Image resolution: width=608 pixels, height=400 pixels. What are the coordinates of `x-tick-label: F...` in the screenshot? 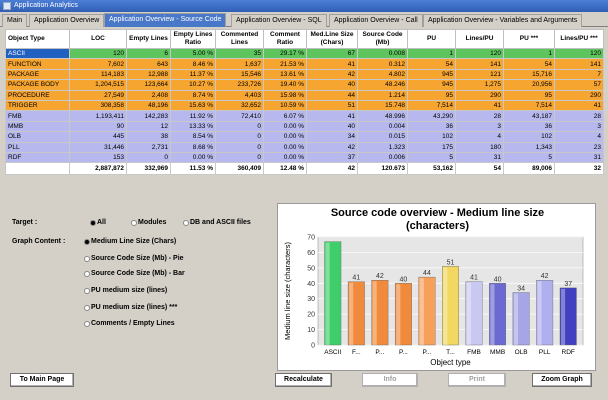 It's located at (356, 352).